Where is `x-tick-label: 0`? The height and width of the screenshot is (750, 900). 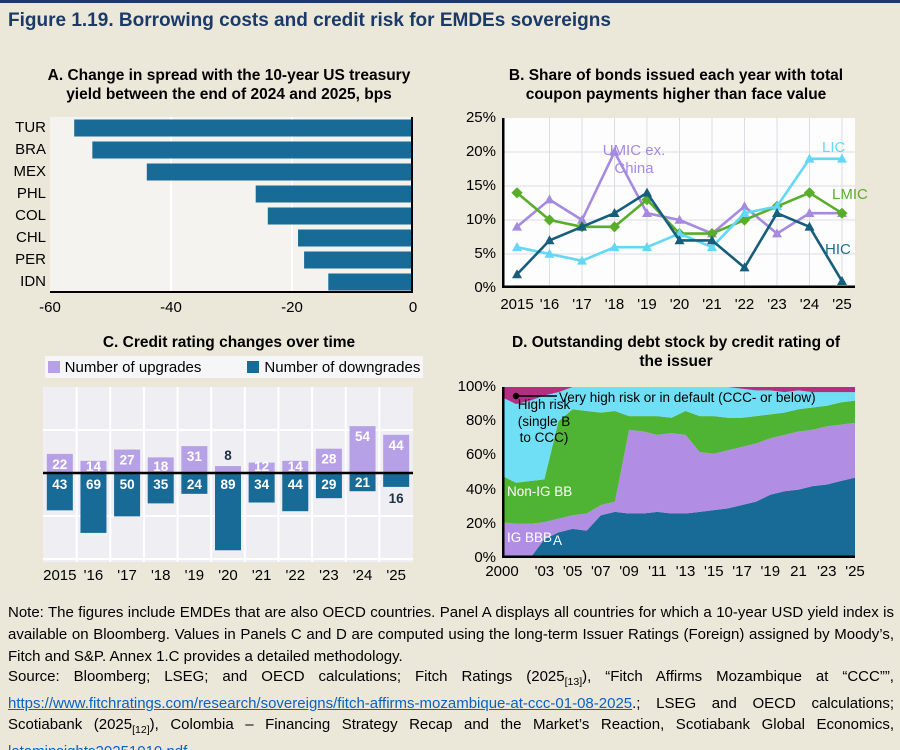 x-tick-label: 0 is located at coordinates (413, 307).